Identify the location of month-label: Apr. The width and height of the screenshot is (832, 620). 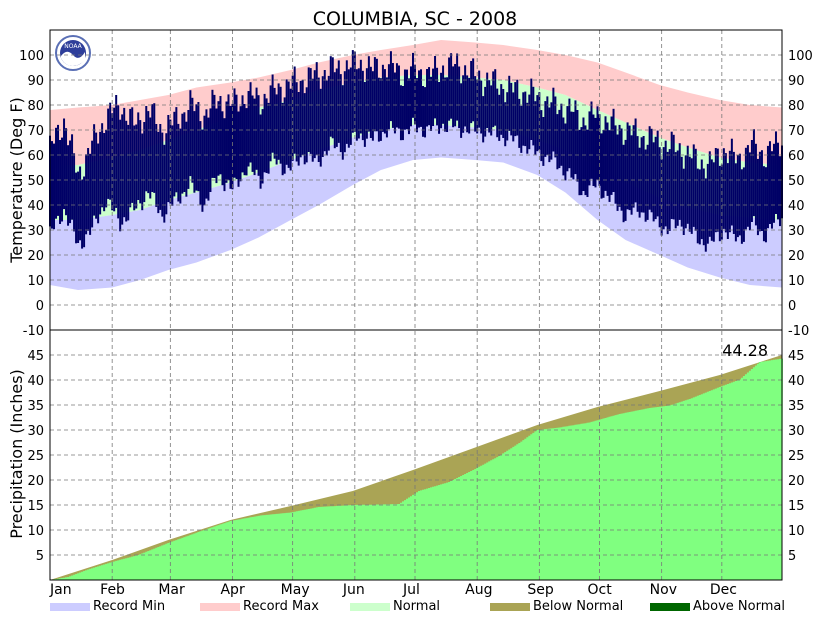
(232, 590).